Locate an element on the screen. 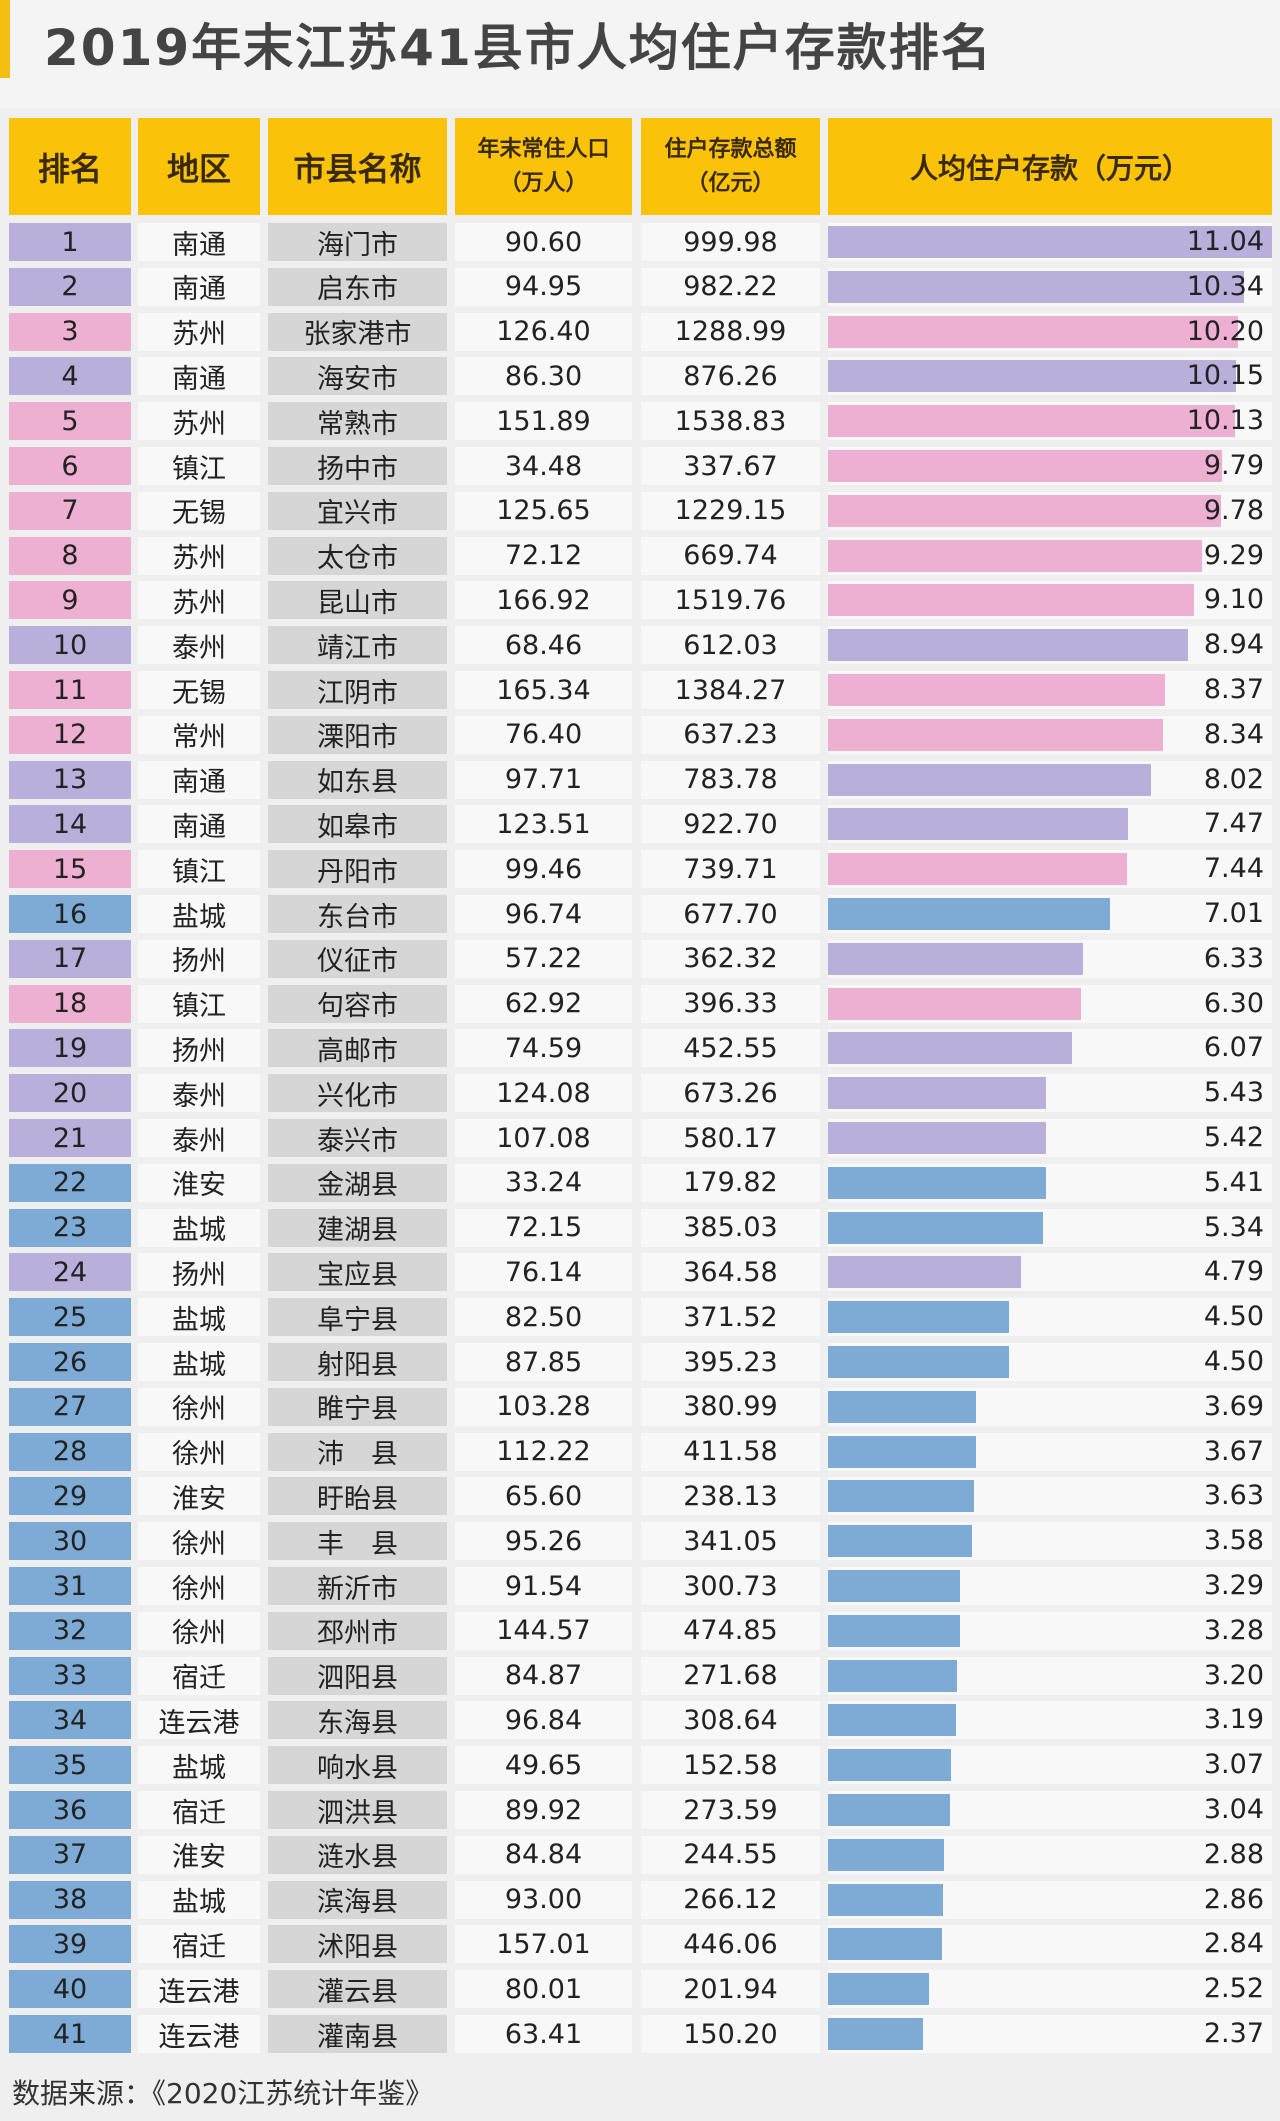  cell-population: 74.59 is located at coordinates (543, 1048).